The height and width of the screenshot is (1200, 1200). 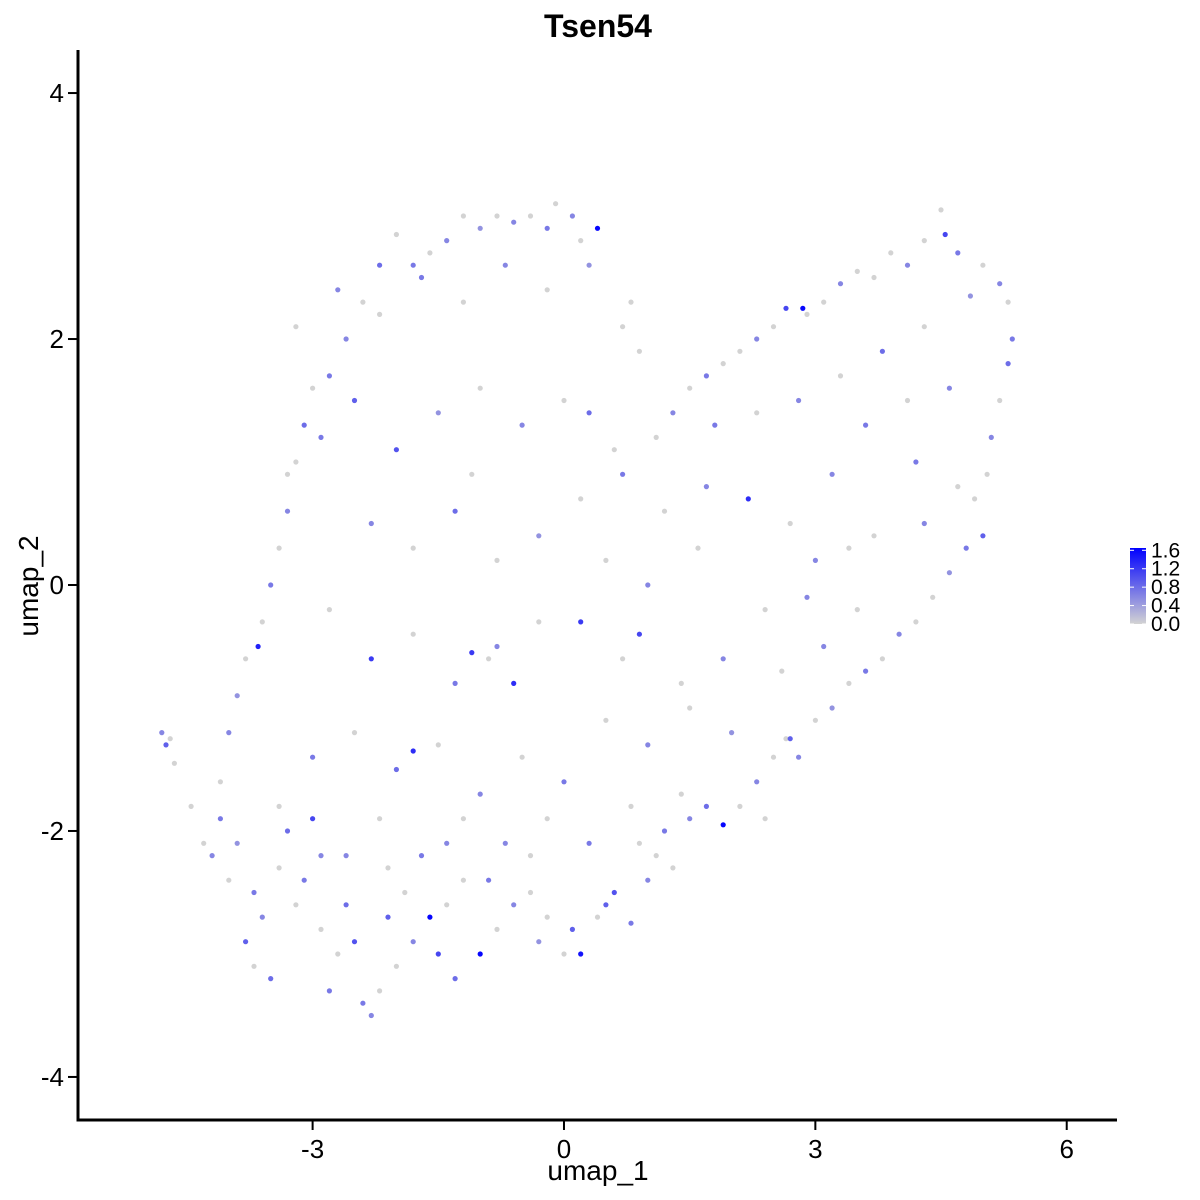 I want to click on chart-title: Tsen54, so click(x=598, y=26).